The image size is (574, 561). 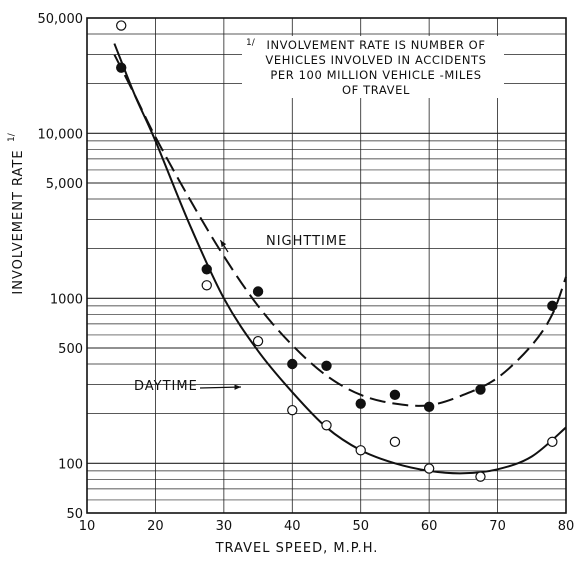 What do you see at coordinates (297, 548) in the screenshot?
I see `x-axis-title: TRAVEL SPEED, M.P.H.` at bounding box center [297, 548].